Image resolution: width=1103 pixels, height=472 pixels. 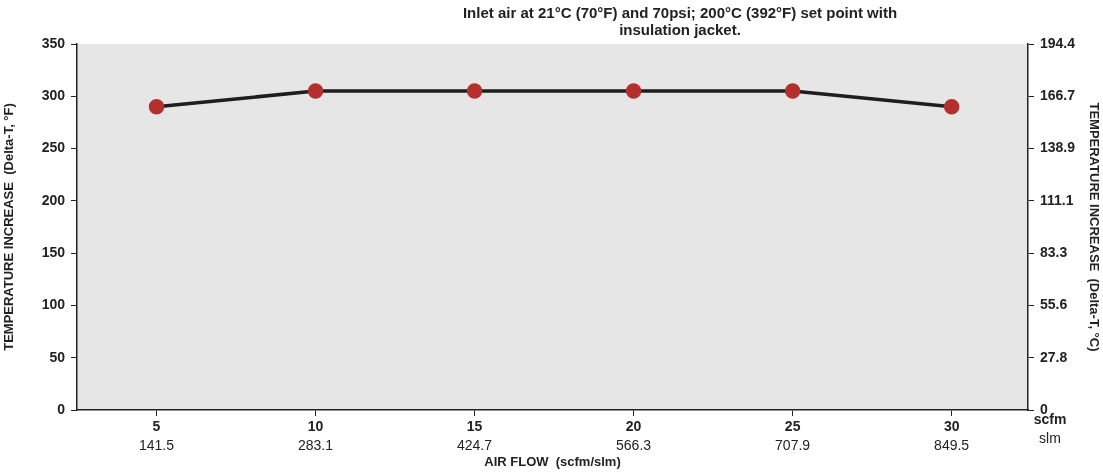 What do you see at coordinates (680, 21) in the screenshot?
I see `chart-title: Inlet air at 21°C (70°F) and 70psi; 200°C (392°F) set point with insulation jacket.` at bounding box center [680, 21].